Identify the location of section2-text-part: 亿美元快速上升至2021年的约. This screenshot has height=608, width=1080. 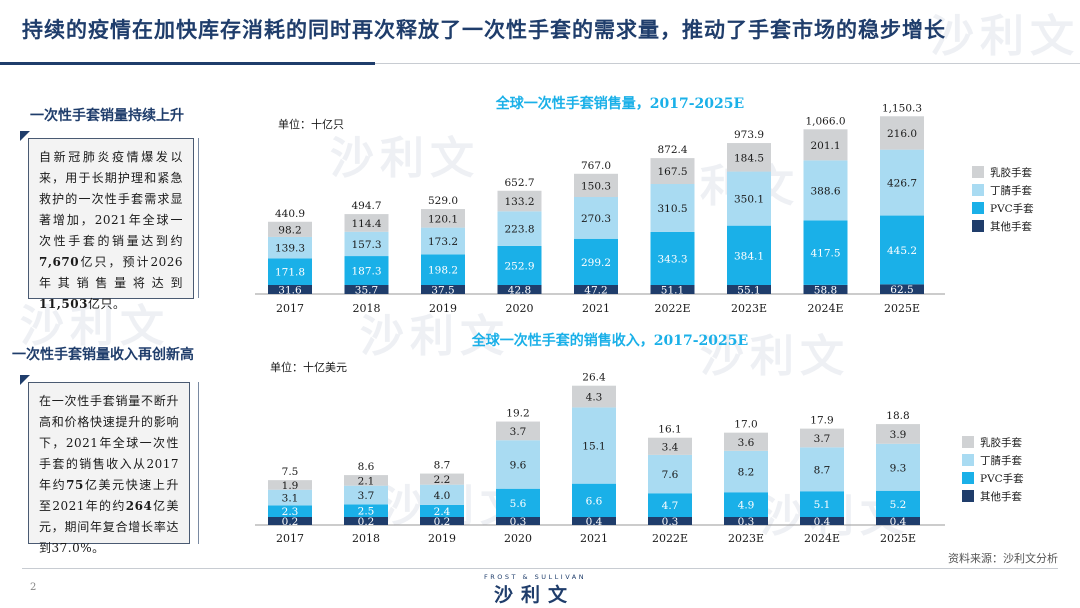
(109, 495).